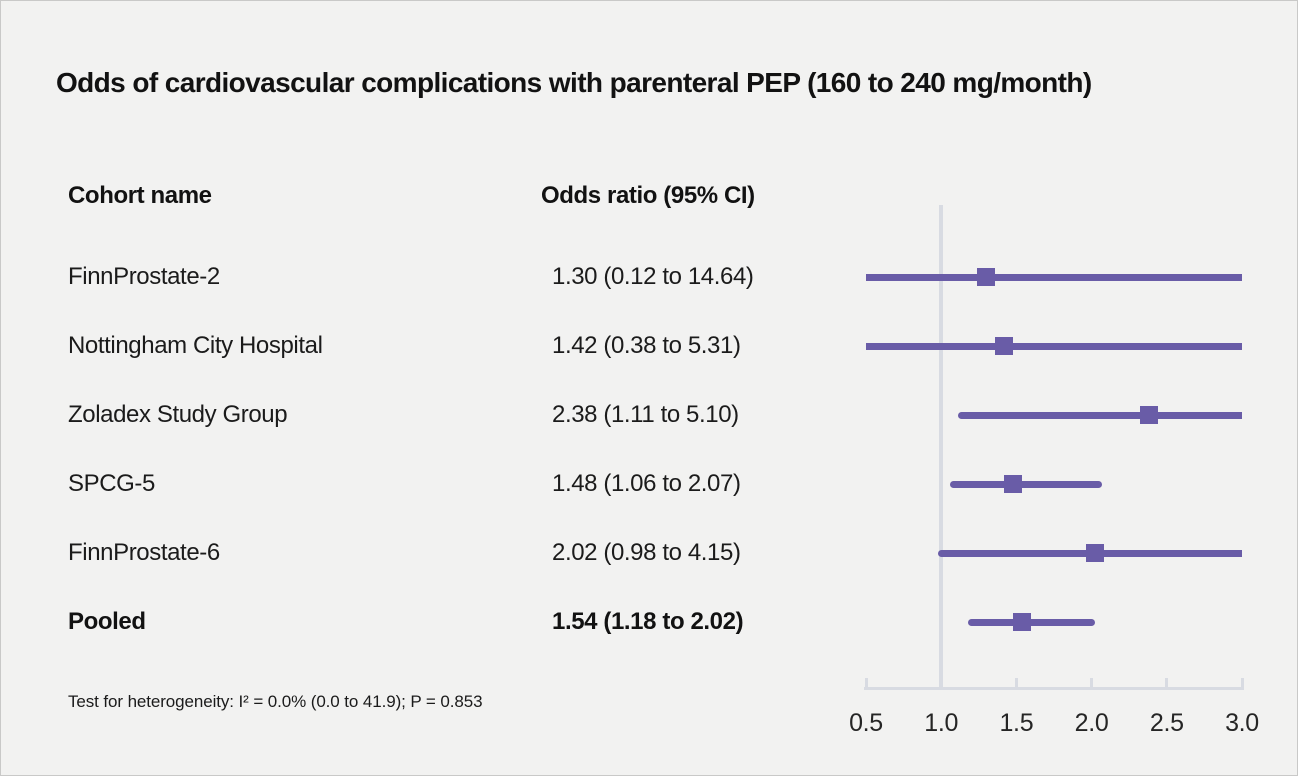  What do you see at coordinates (107, 621) in the screenshot?
I see `cohort-name: Pooled` at bounding box center [107, 621].